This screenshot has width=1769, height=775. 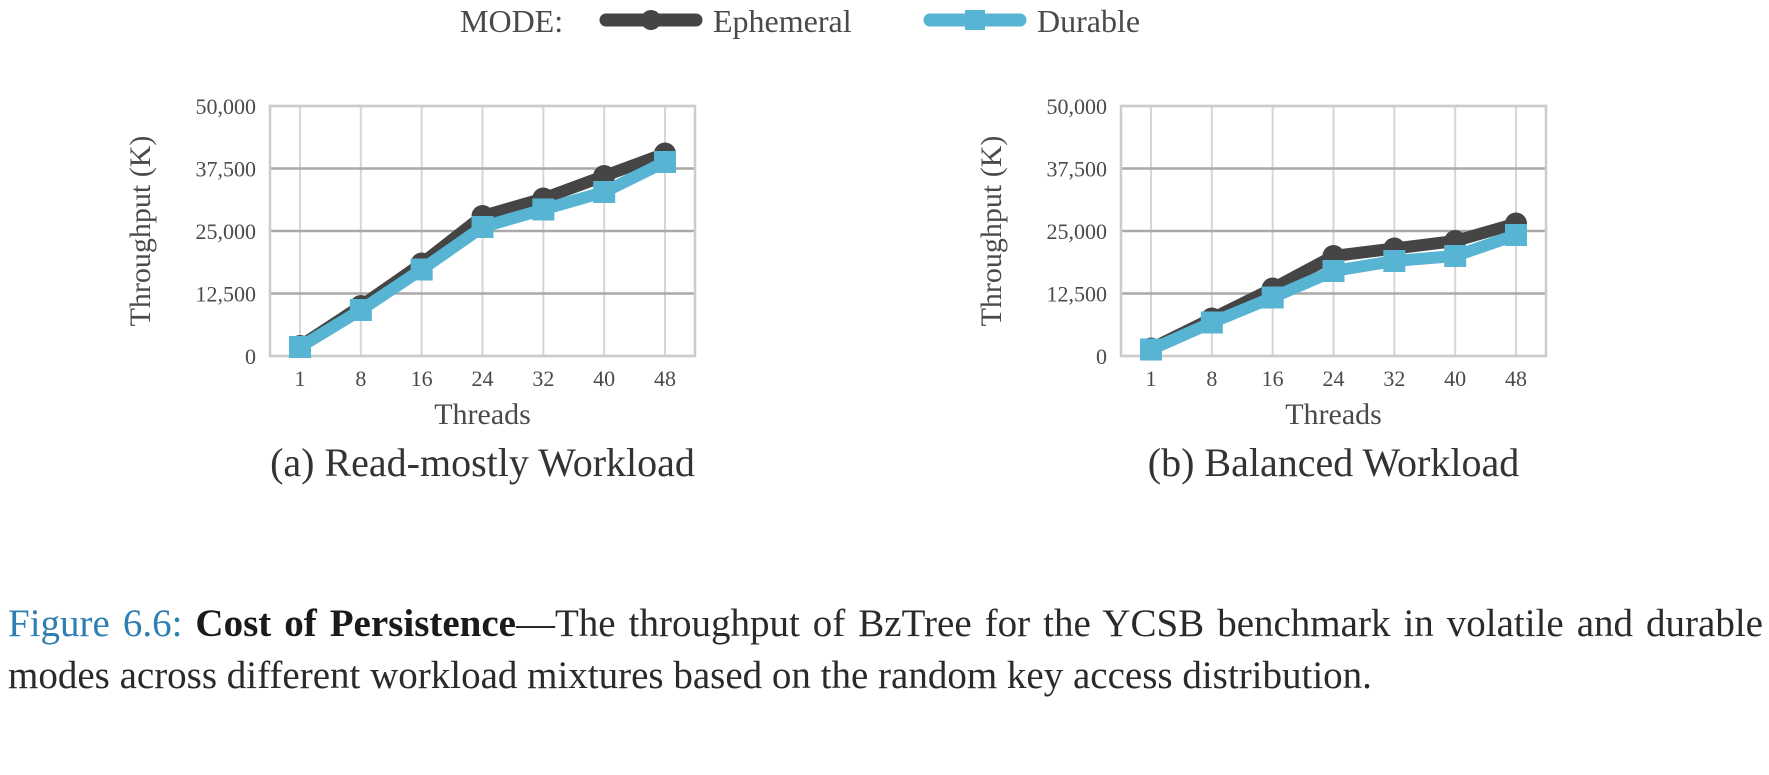 What do you see at coordinates (782, 21) in the screenshot?
I see `legend-label: Ephemeral` at bounding box center [782, 21].